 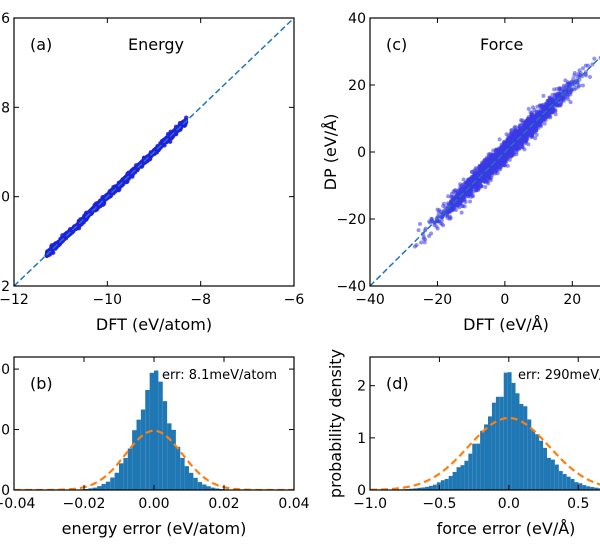 What do you see at coordinates (154, 324) in the screenshot?
I see `x-axis-label-a: DFT (eV/atom)` at bounding box center [154, 324].